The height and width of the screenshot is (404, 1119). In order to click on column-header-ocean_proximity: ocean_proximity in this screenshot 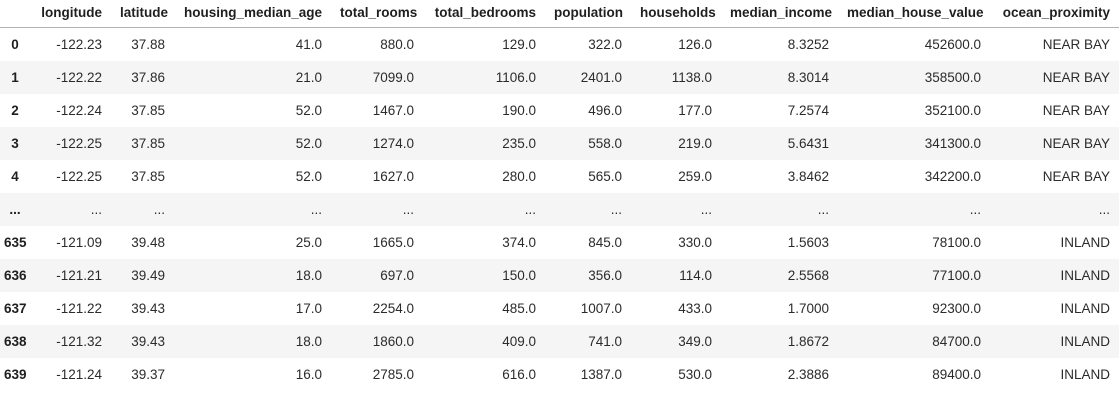, I will do `click(1054, 14)`.